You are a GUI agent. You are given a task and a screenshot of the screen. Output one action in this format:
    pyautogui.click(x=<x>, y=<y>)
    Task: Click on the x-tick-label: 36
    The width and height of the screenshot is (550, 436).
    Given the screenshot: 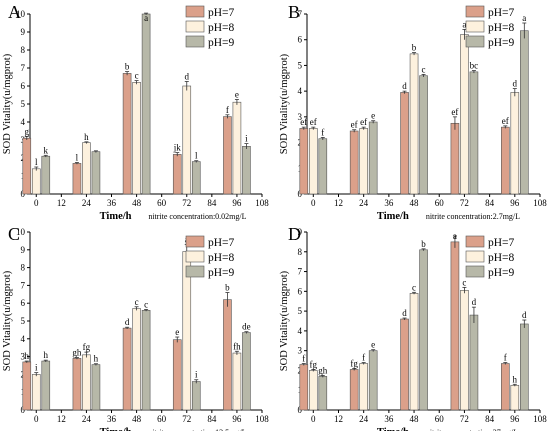 What is the action you would take?
    pyautogui.click(x=389, y=419)
    